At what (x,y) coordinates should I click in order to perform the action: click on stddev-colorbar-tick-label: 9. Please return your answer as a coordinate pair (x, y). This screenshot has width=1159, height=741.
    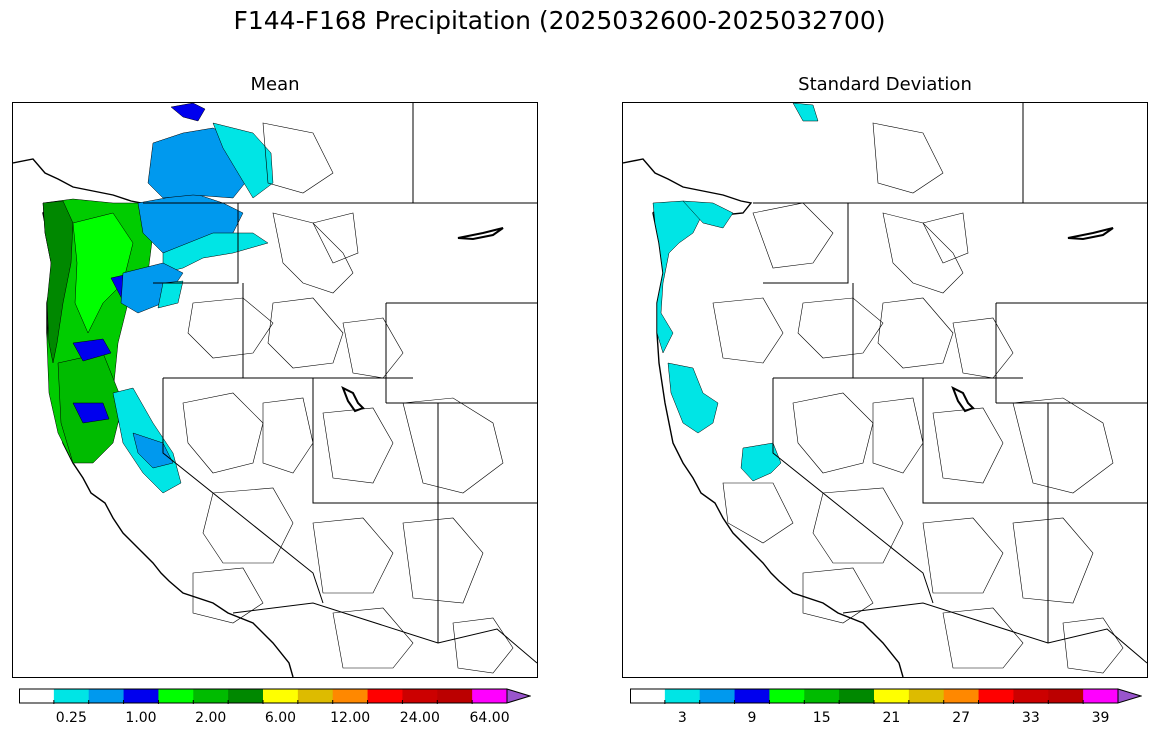
    Looking at the image, I should click on (752, 718).